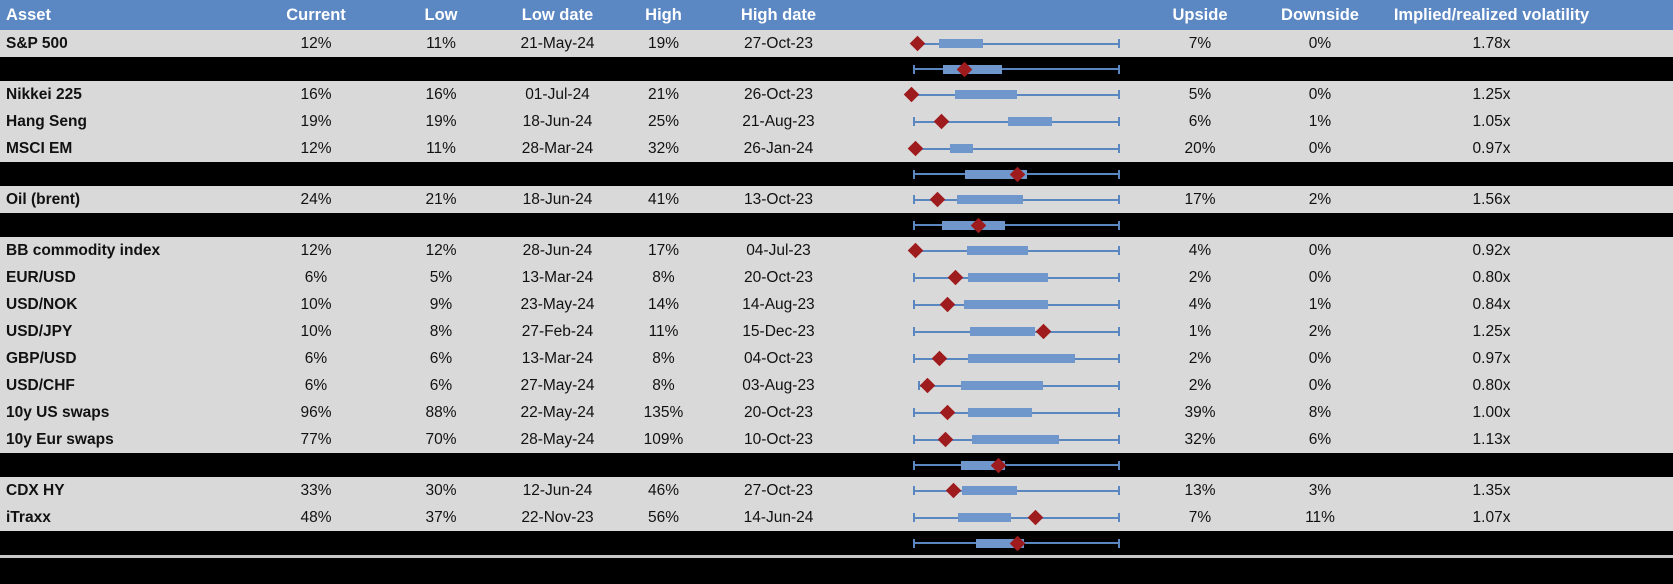  What do you see at coordinates (778, 385) in the screenshot?
I see `cell-high_date: 03-Aug-23` at bounding box center [778, 385].